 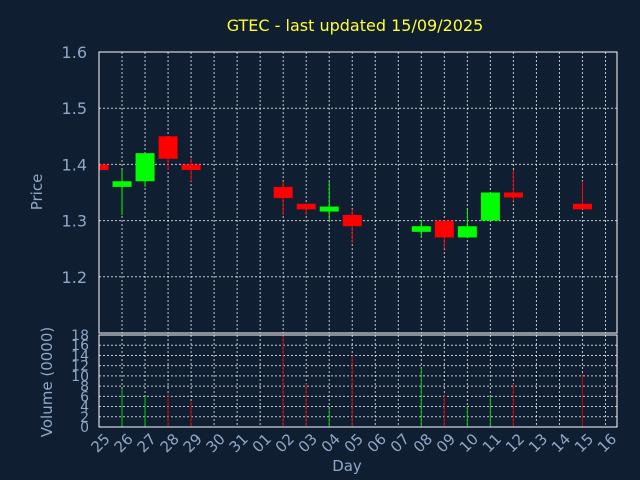 I want to click on x-axis-label: Day, so click(x=347, y=466).